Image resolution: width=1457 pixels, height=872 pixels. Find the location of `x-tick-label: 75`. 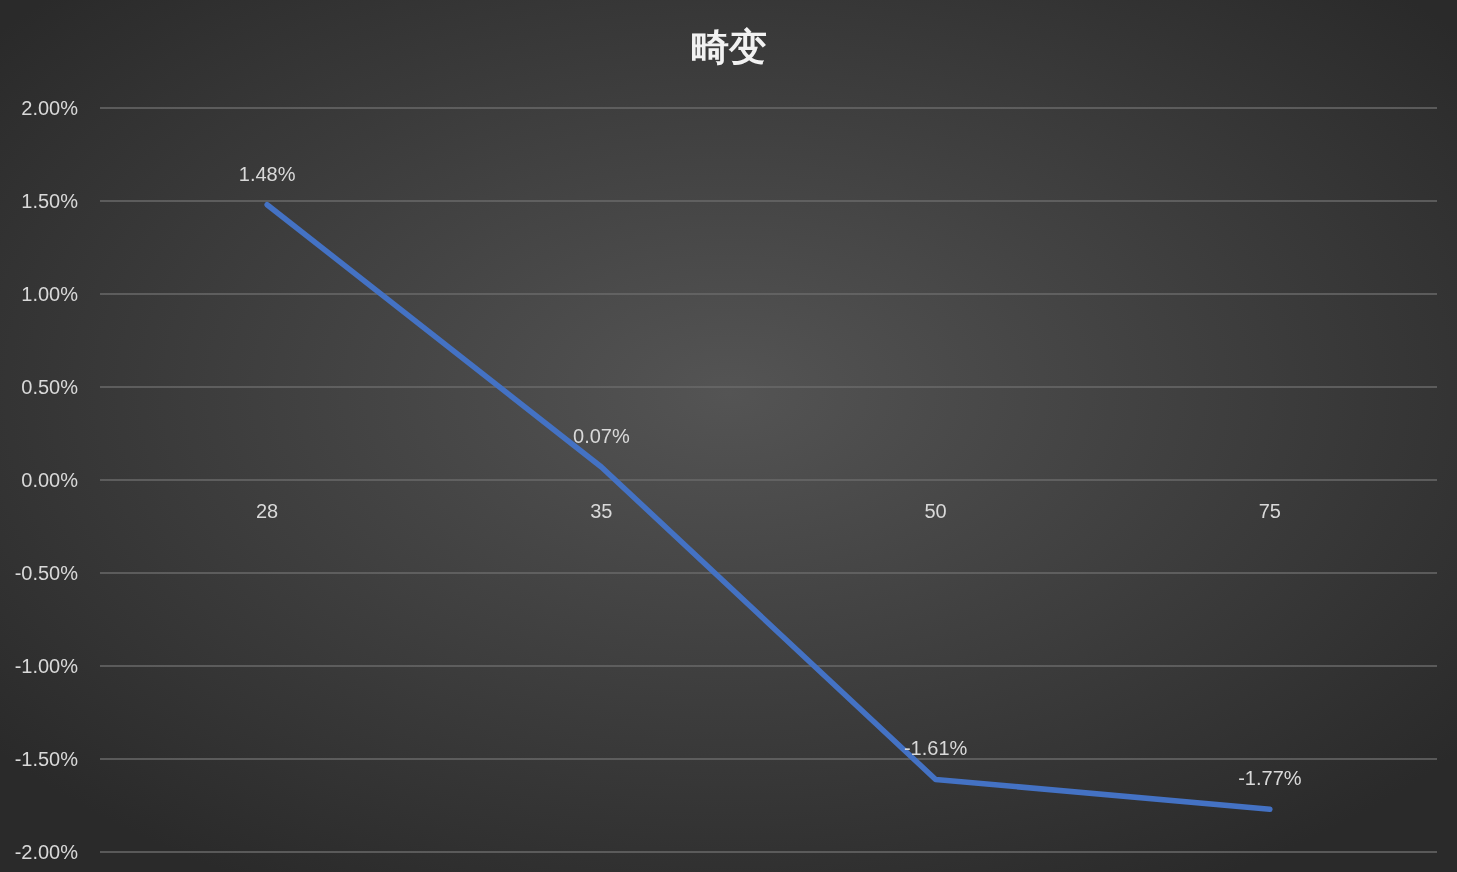

x-tick-label: 75 is located at coordinates (1269, 511).